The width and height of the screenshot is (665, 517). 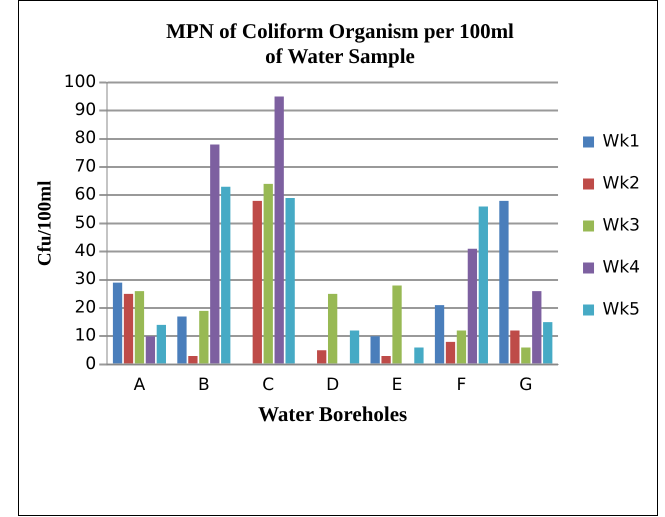 What do you see at coordinates (204, 385) in the screenshot?
I see `x-tick-label: B` at bounding box center [204, 385].